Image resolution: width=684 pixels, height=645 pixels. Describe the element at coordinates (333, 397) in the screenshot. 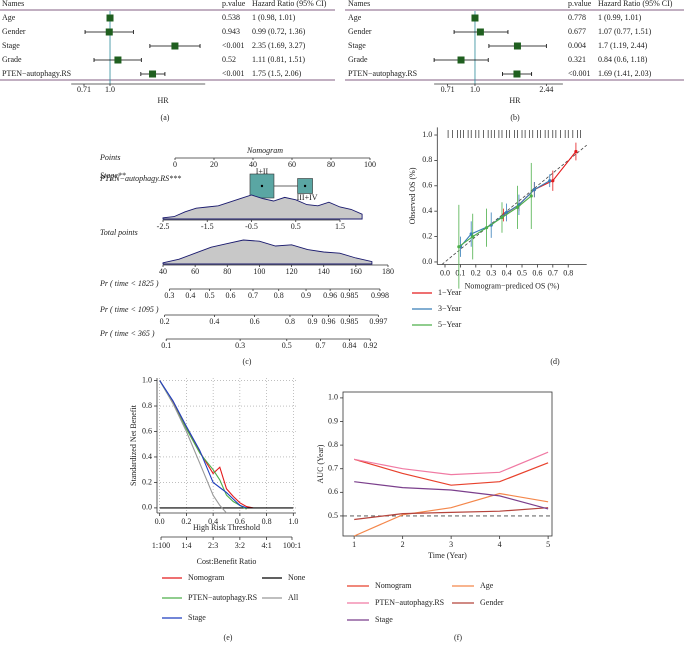

I see `y-tick-label: 1.0` at that location.